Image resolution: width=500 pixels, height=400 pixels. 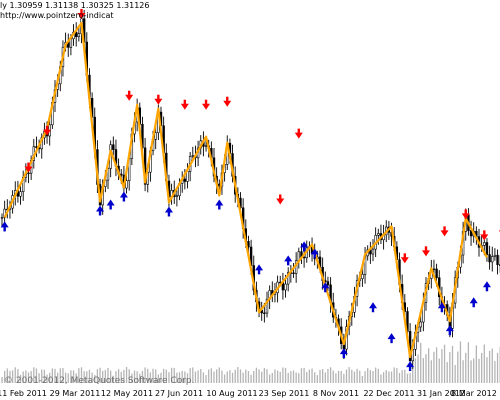 I want to click on x-tick-label: 8 Nov 2011, so click(x=336, y=393).